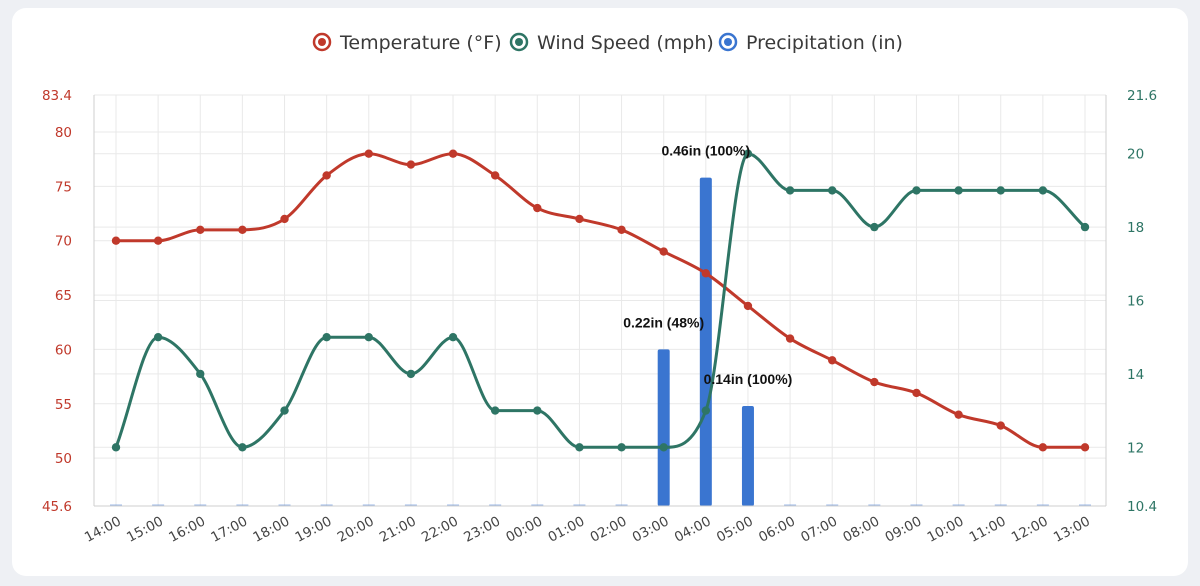  Describe the element at coordinates (903, 529) in the screenshot. I see `x-tick-label: 09:00` at that location.